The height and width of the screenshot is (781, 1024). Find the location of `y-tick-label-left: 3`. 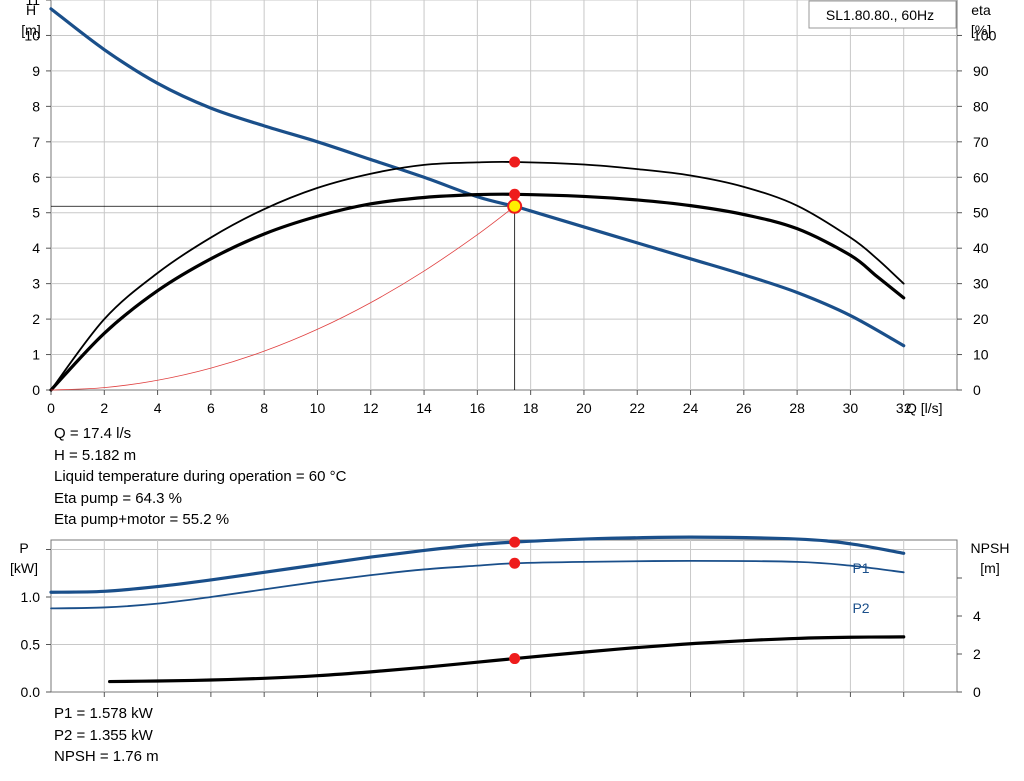

y-tick-label-left: 3 is located at coordinates (36, 284).